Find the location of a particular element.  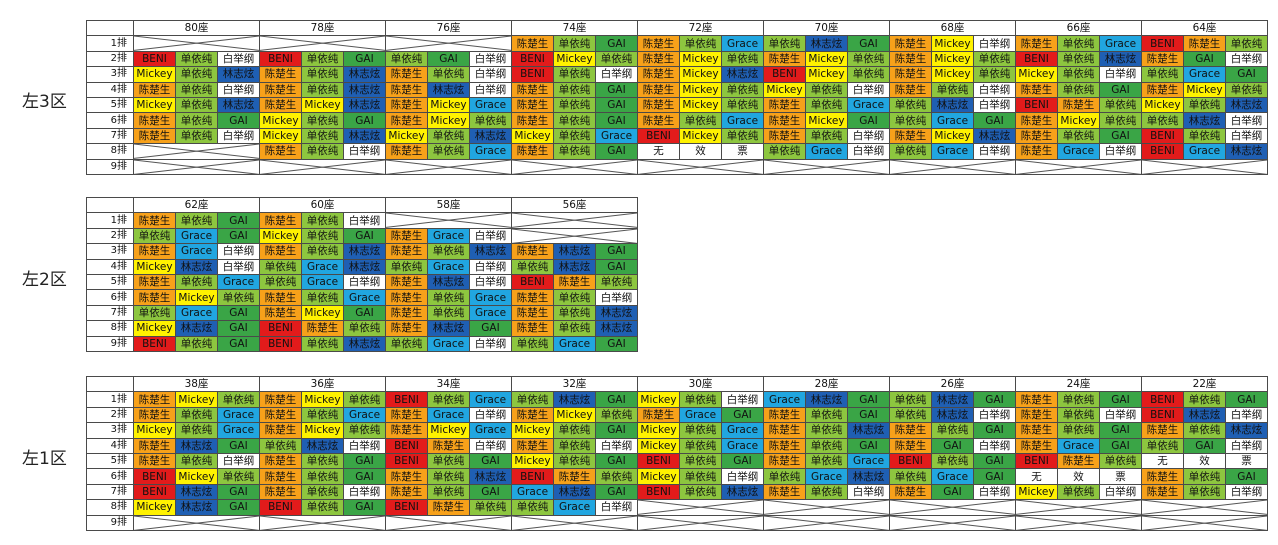

vote-cell: 票 is located at coordinates (1246, 461).